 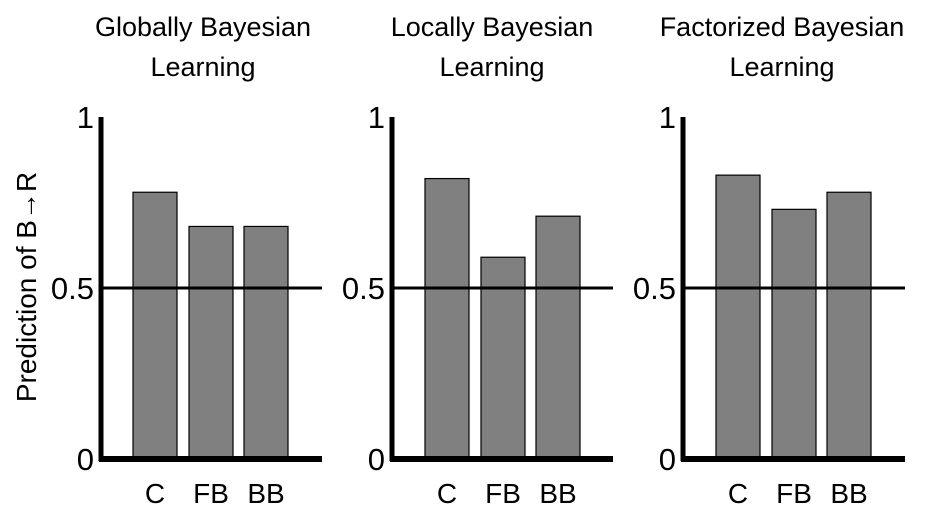 I want to click on panel-title-line: Locally Bayesian, so click(x=492, y=27).